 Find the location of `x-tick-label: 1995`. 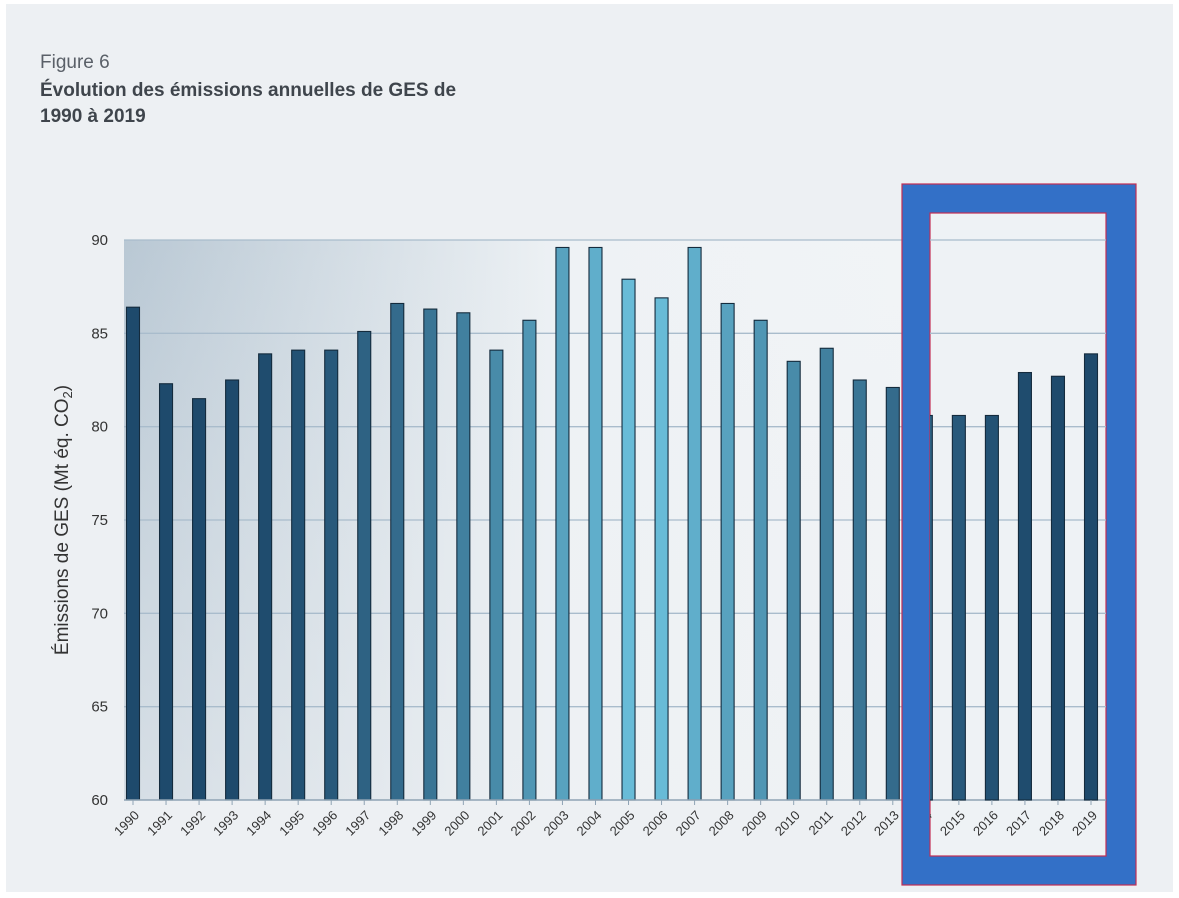

x-tick-label: 1995 is located at coordinates (291, 823).